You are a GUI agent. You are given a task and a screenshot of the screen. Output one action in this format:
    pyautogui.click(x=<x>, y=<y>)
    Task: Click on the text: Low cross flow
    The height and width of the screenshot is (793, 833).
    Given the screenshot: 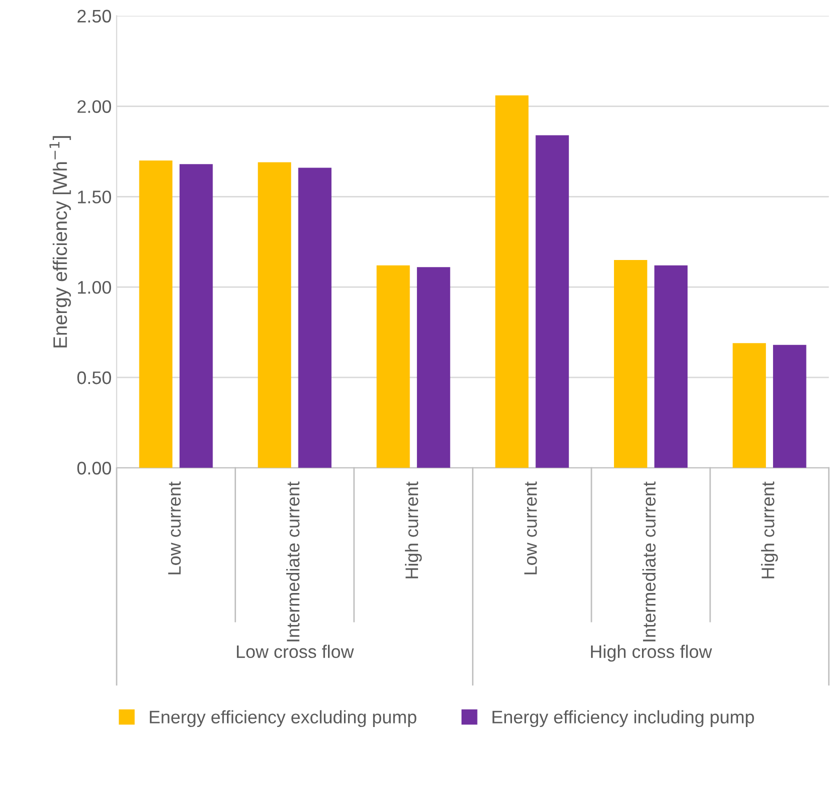 What is the action you would take?
    pyautogui.click(x=295, y=651)
    